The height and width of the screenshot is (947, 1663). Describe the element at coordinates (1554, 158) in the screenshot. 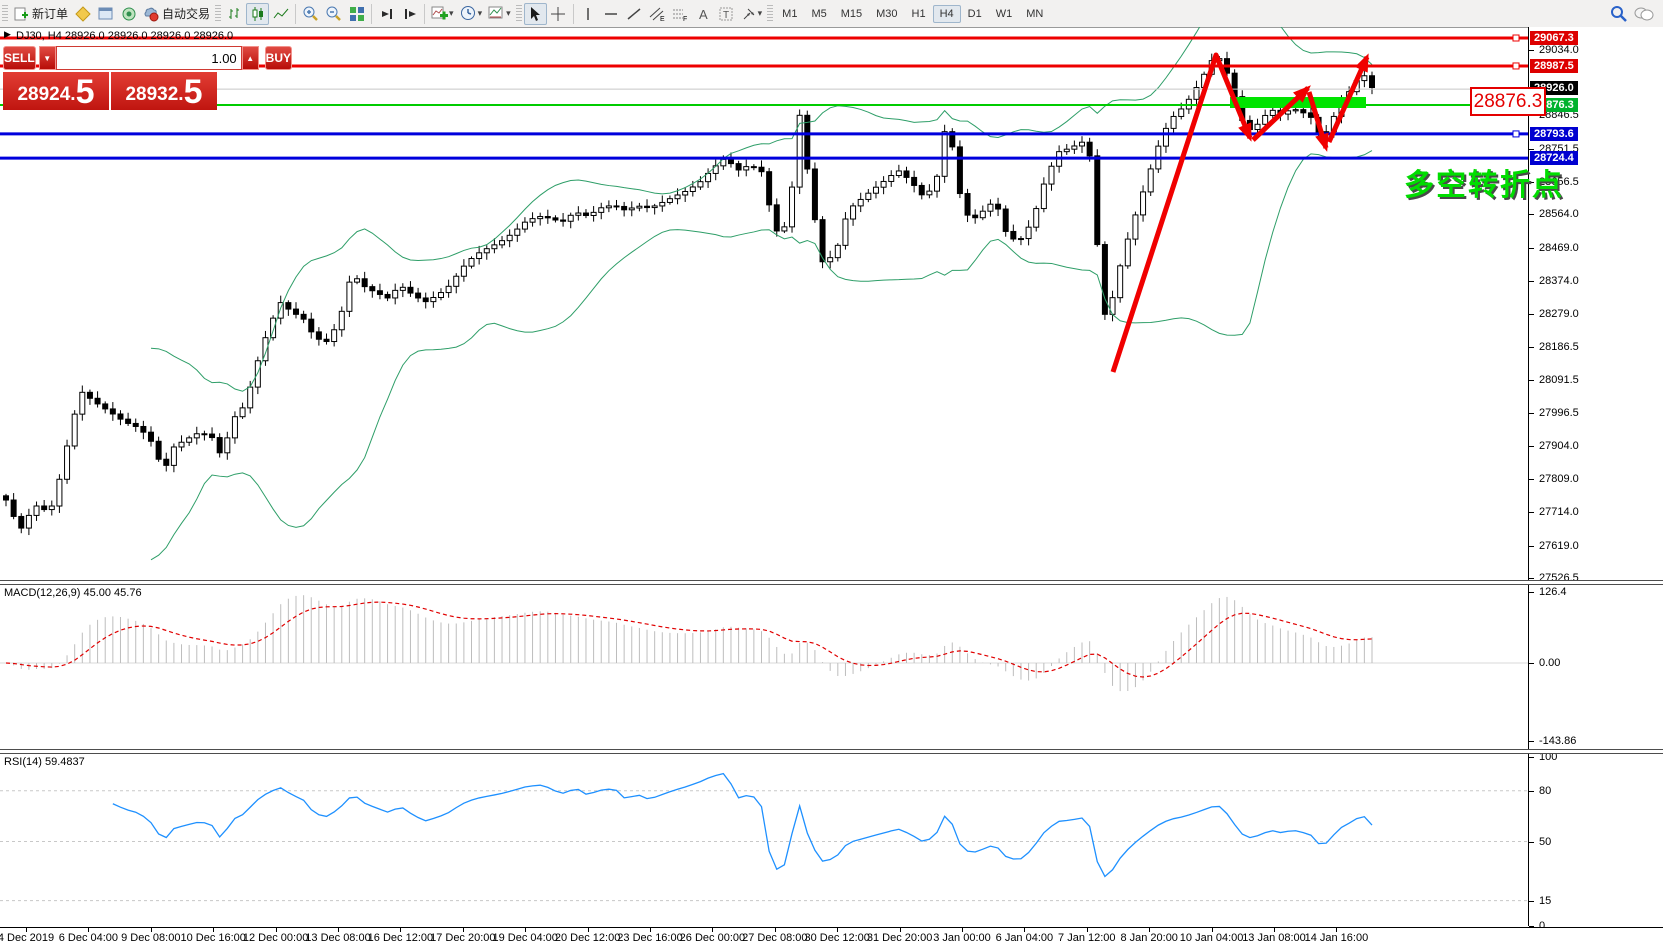

I see `level-price-badge: 28724.4` at that location.